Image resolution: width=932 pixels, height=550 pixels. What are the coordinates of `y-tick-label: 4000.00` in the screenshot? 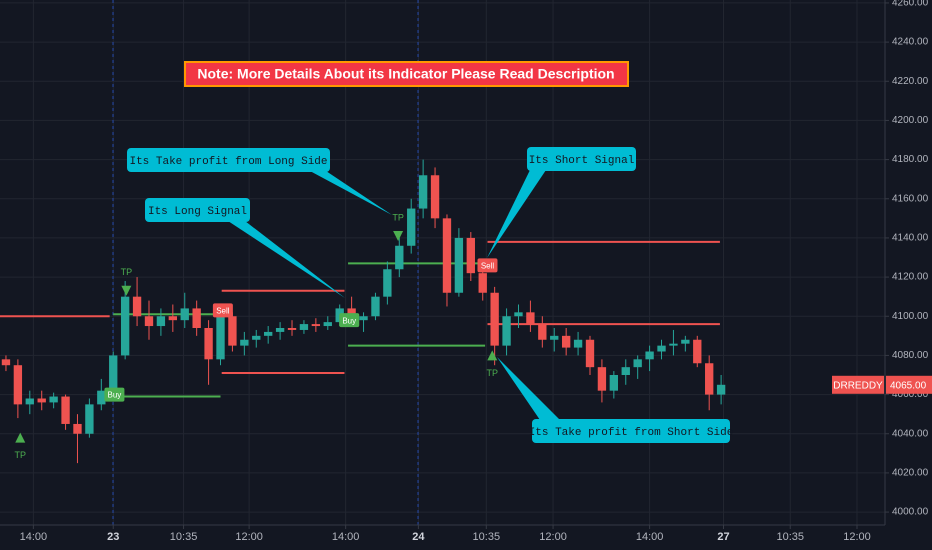 It's located at (910, 512).